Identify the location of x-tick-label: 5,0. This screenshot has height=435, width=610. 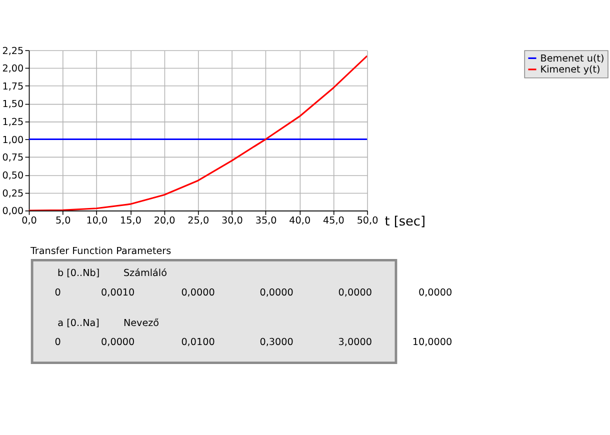
(63, 221).